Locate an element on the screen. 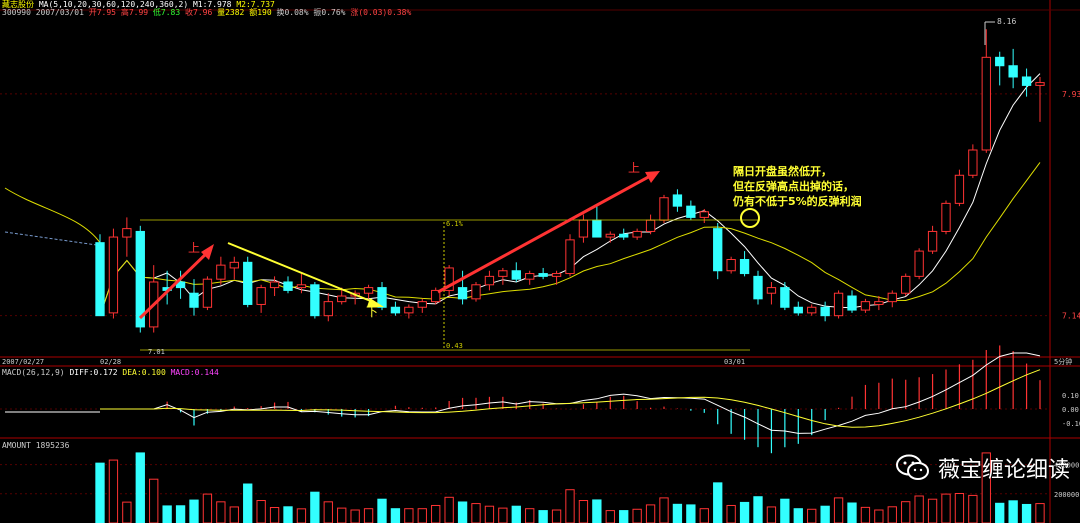 The image size is (1080, 523). arrow-down is located at coordinates (303, 273).